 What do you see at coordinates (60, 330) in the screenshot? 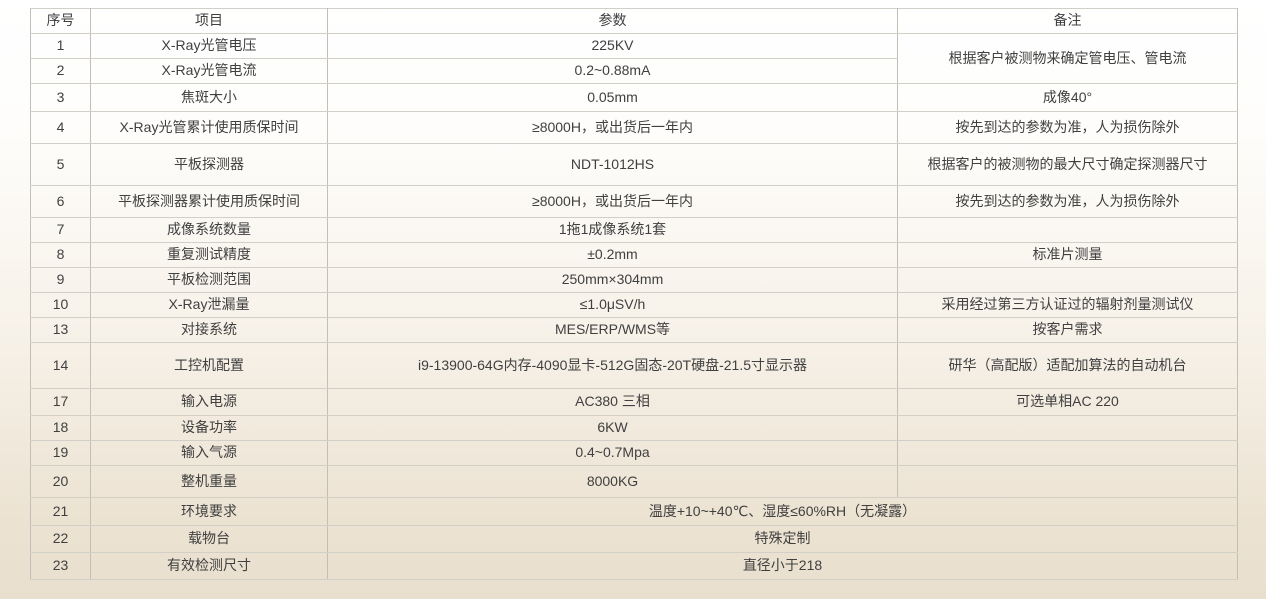
I see `row-number-cell: 13` at bounding box center [60, 330].